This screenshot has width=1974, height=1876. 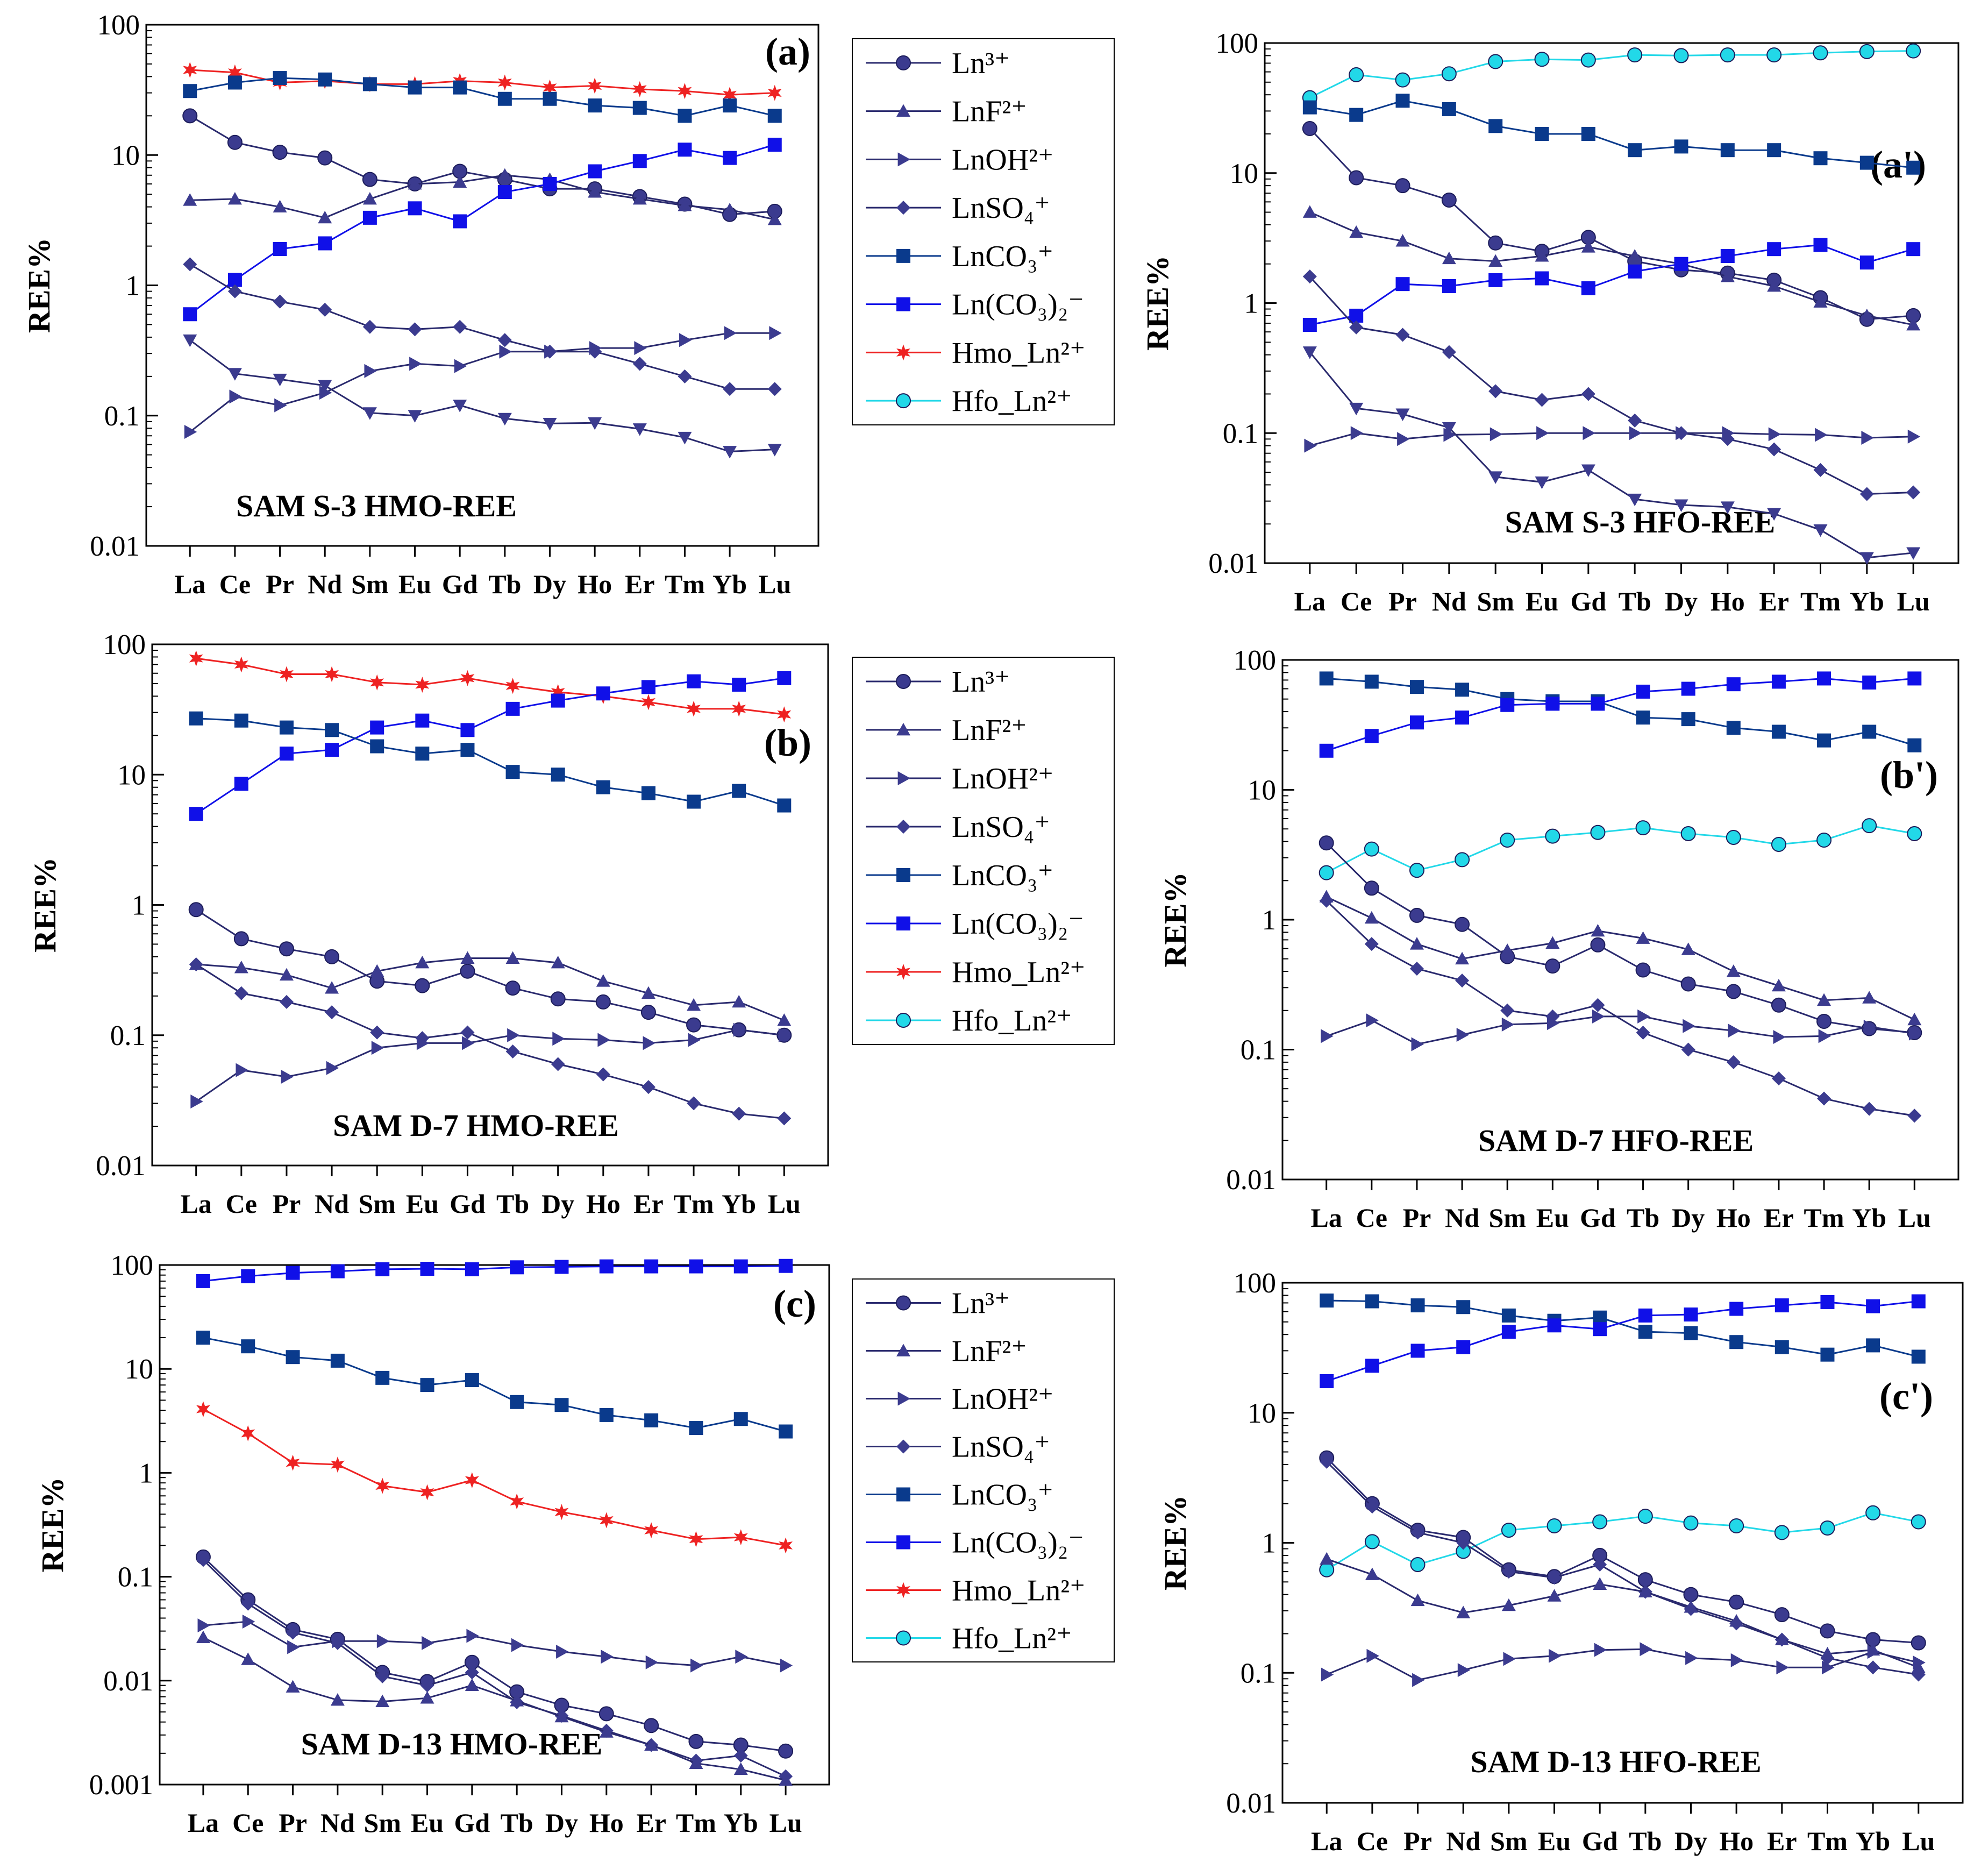 What do you see at coordinates (1003, 256) in the screenshot?
I see `legend-label-lnco3: LnCO₃⁺` at bounding box center [1003, 256].